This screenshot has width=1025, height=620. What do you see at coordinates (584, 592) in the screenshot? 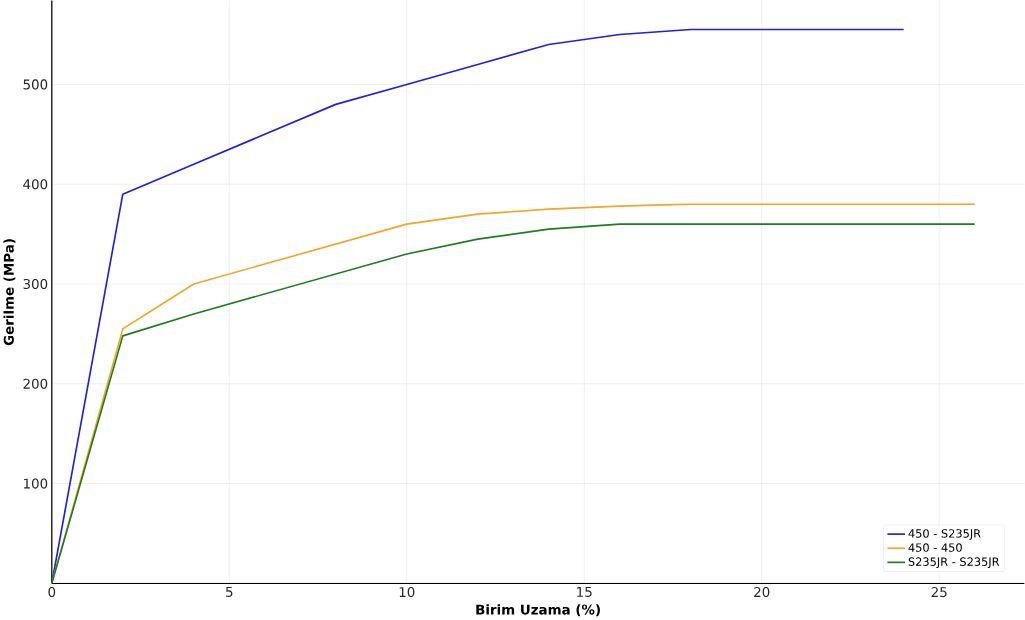
I see `x-tick-label: 15` at bounding box center [584, 592].